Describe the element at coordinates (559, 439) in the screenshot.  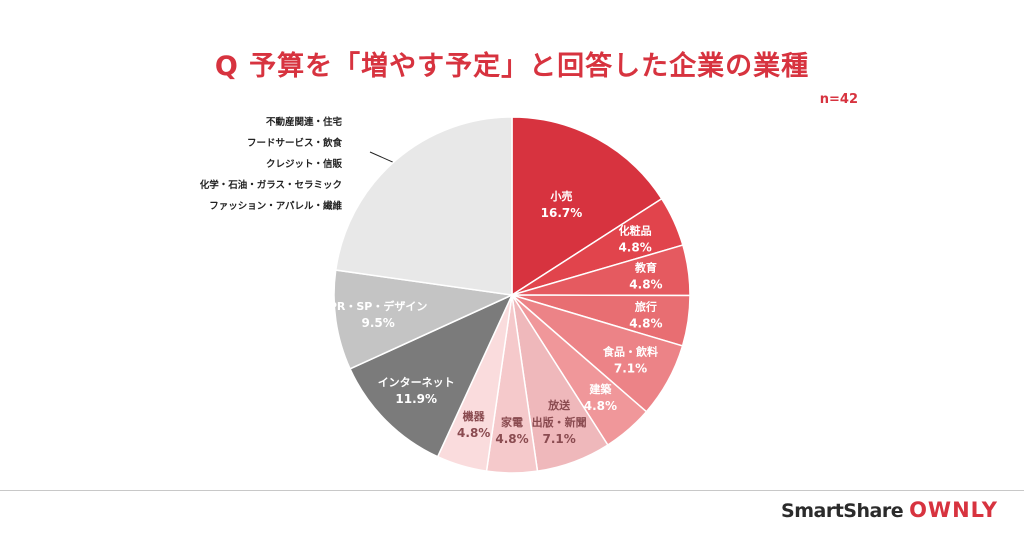
I see `slice-value-6: 7.1%` at that location.